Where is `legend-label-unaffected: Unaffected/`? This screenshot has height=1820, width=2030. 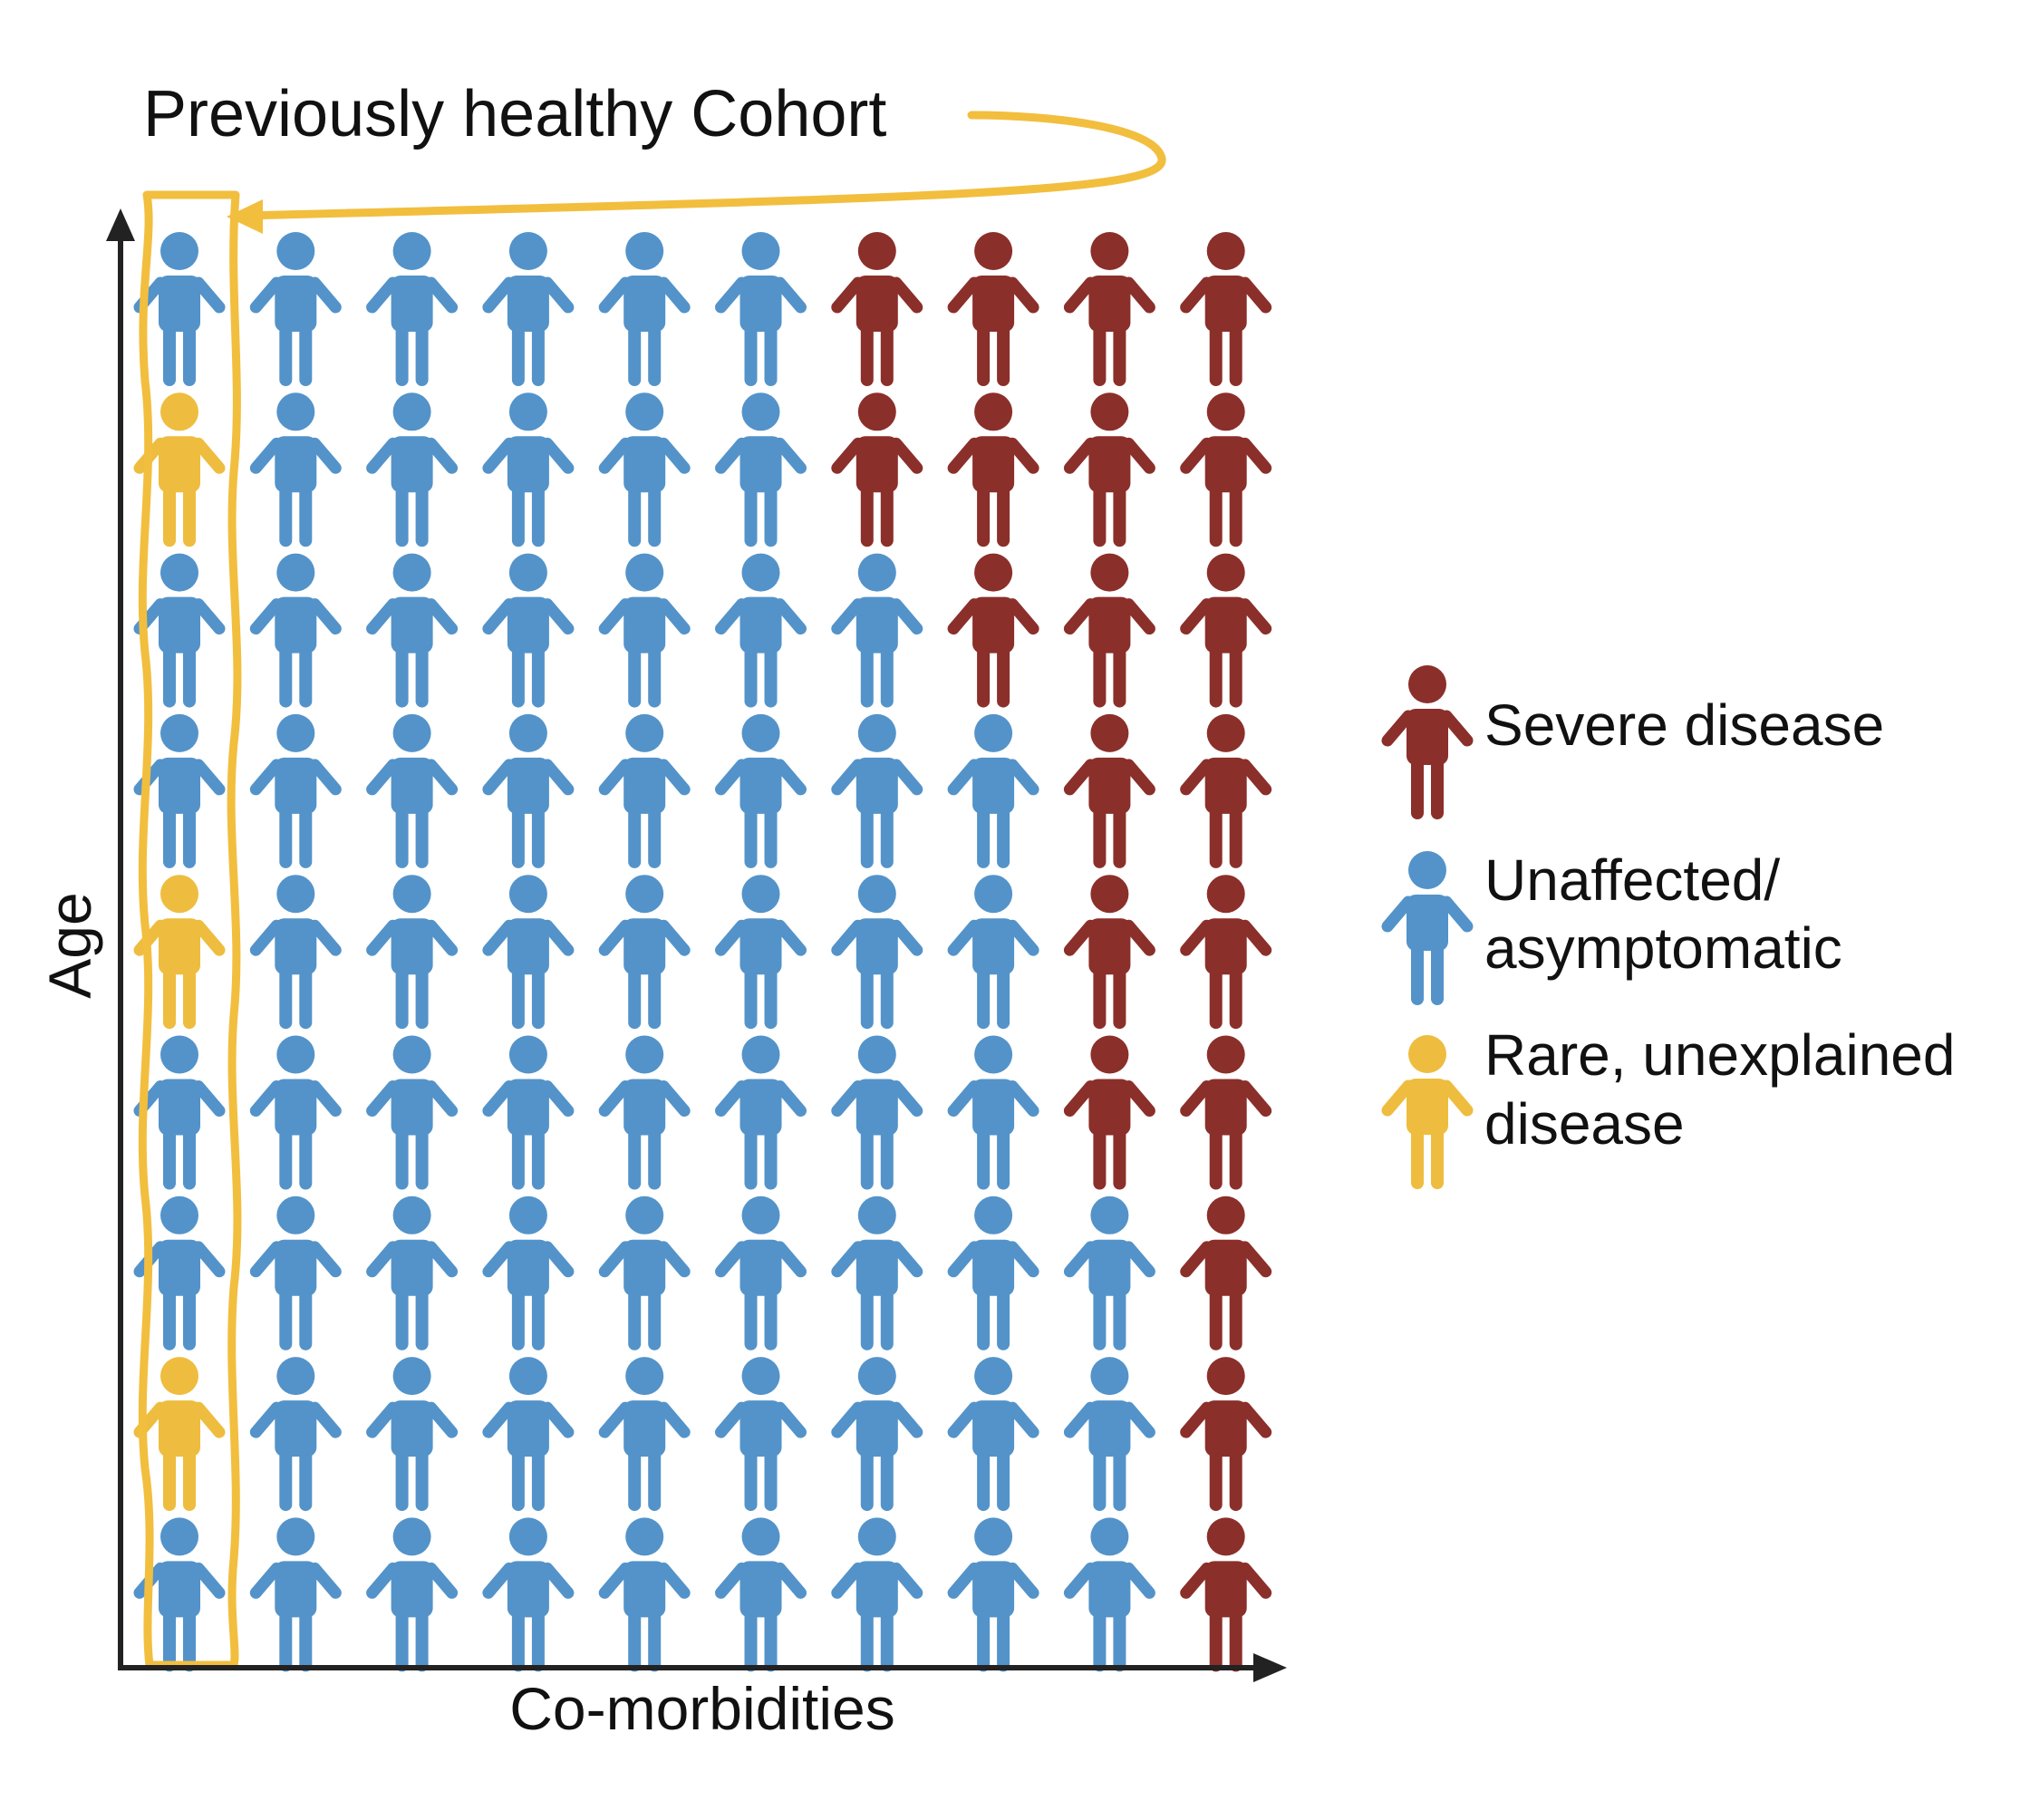
legend-label-unaffected: Unaffected/ is located at coordinates (1632, 880).